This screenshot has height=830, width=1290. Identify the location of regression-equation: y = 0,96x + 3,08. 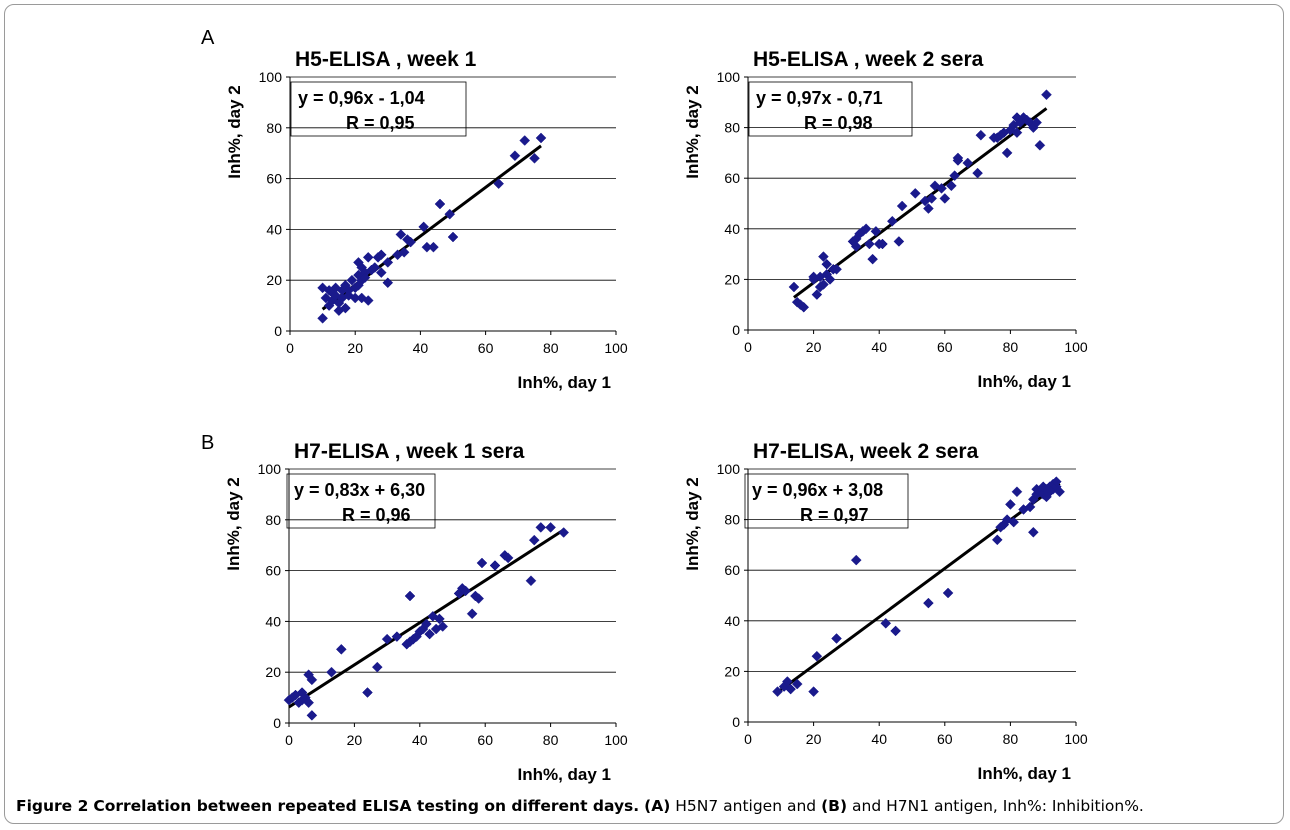
(817, 490).